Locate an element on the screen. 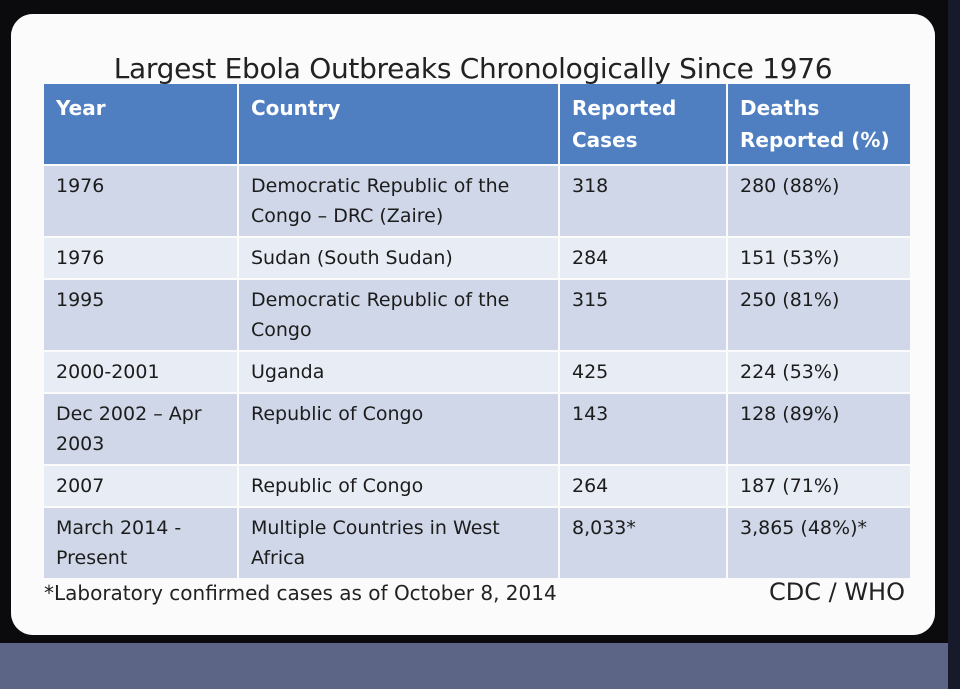 The height and width of the screenshot is (689, 960). cell-cases: 315 is located at coordinates (643, 314).